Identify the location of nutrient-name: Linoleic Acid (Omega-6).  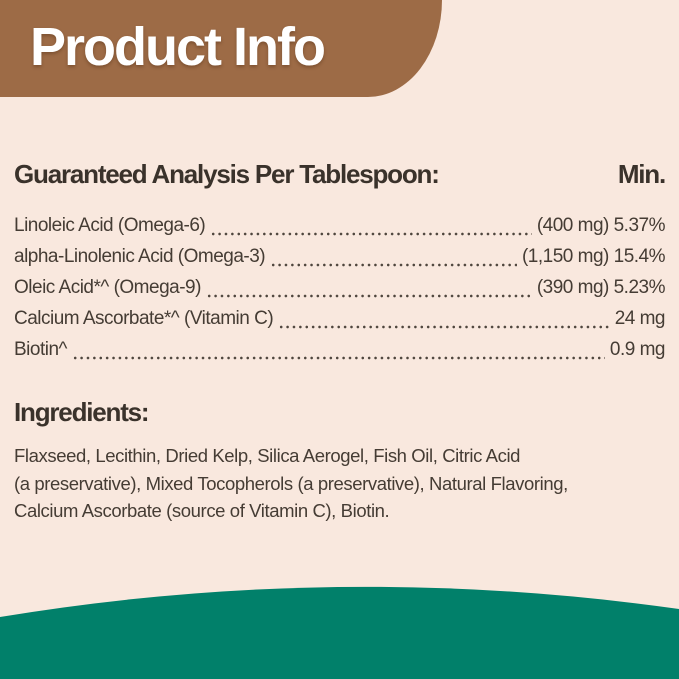
(110, 225).